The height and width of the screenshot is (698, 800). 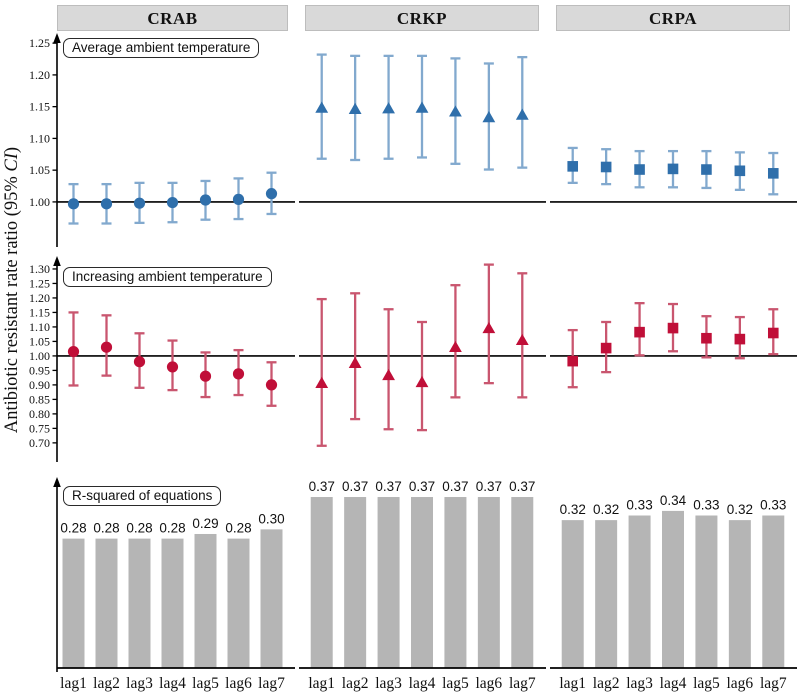 What do you see at coordinates (606, 509) in the screenshot?
I see `svg-text: 0.32` at bounding box center [606, 509].